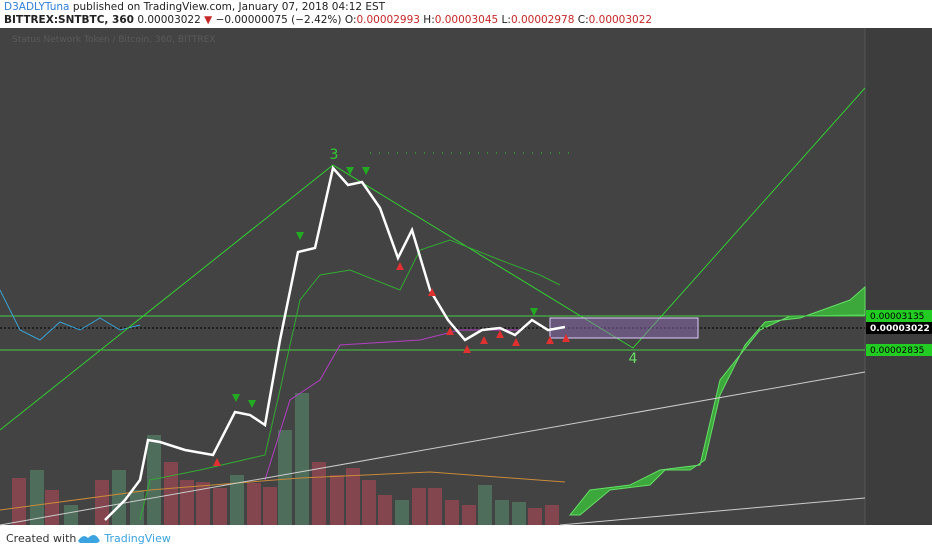 This screenshot has width=932, height=550. I want to click on buy-markers, so click(385, 287).